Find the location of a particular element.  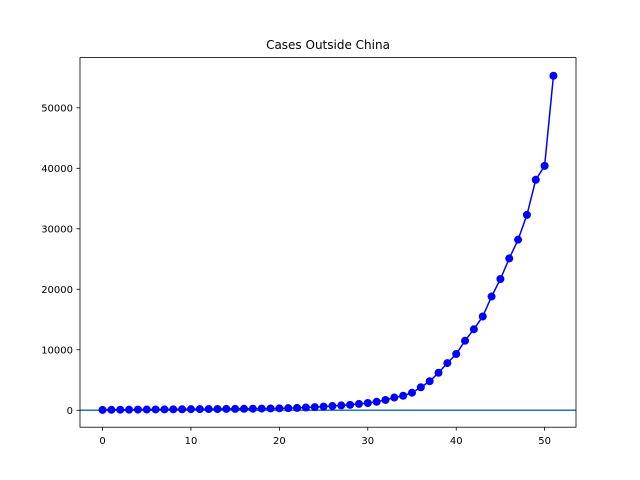

y-tick-label: 40000 is located at coordinates (57, 169).